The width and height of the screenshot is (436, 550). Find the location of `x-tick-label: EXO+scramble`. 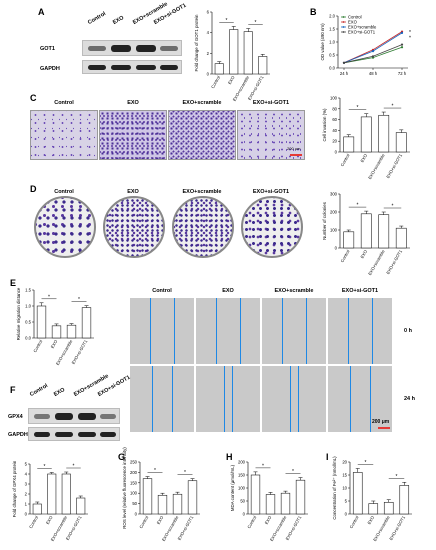

x-tick-label: EXO+scramble is located at coordinates (170, 528).